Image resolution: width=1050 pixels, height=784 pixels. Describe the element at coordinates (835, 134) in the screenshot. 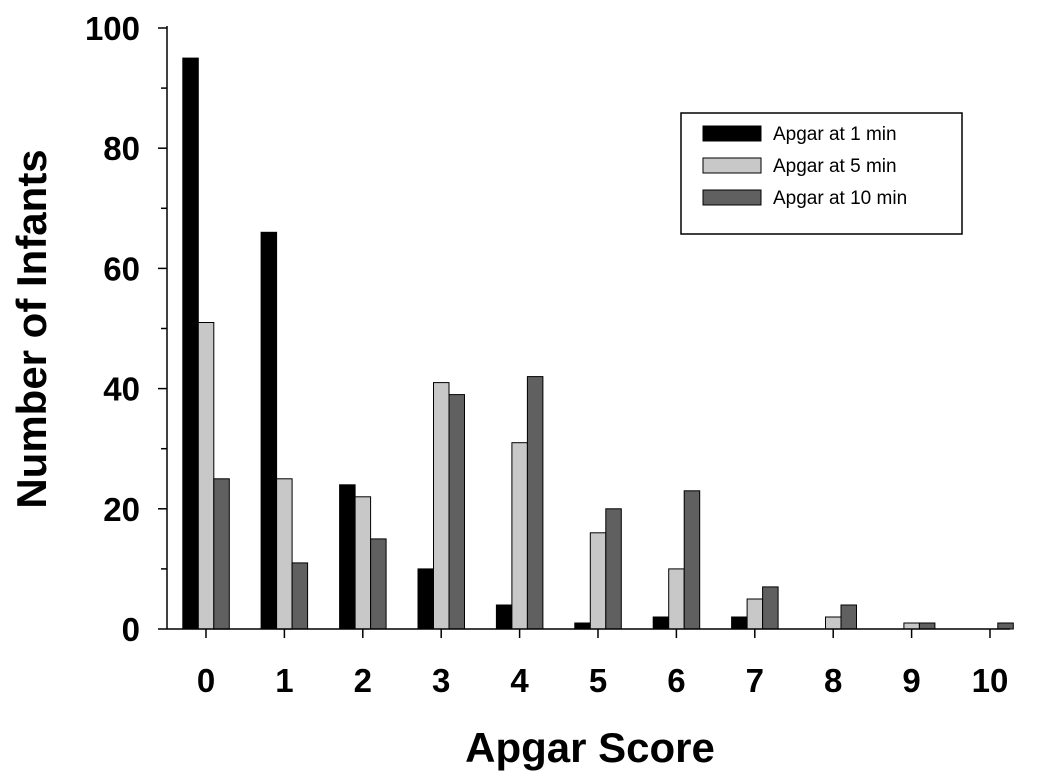

I see `legend-label-1: Apgar at 1 min` at that location.